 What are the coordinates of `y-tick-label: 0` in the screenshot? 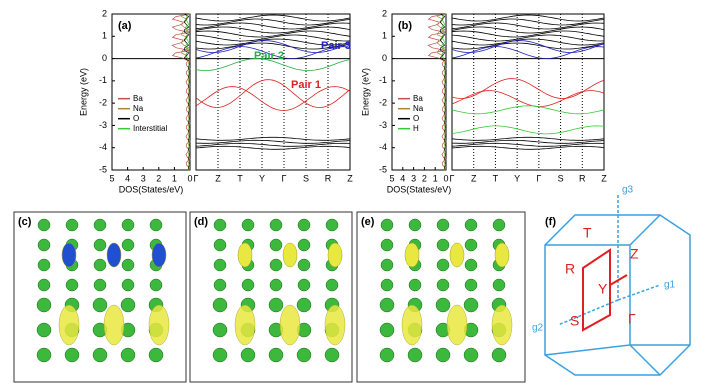 It's located at (384, 58).